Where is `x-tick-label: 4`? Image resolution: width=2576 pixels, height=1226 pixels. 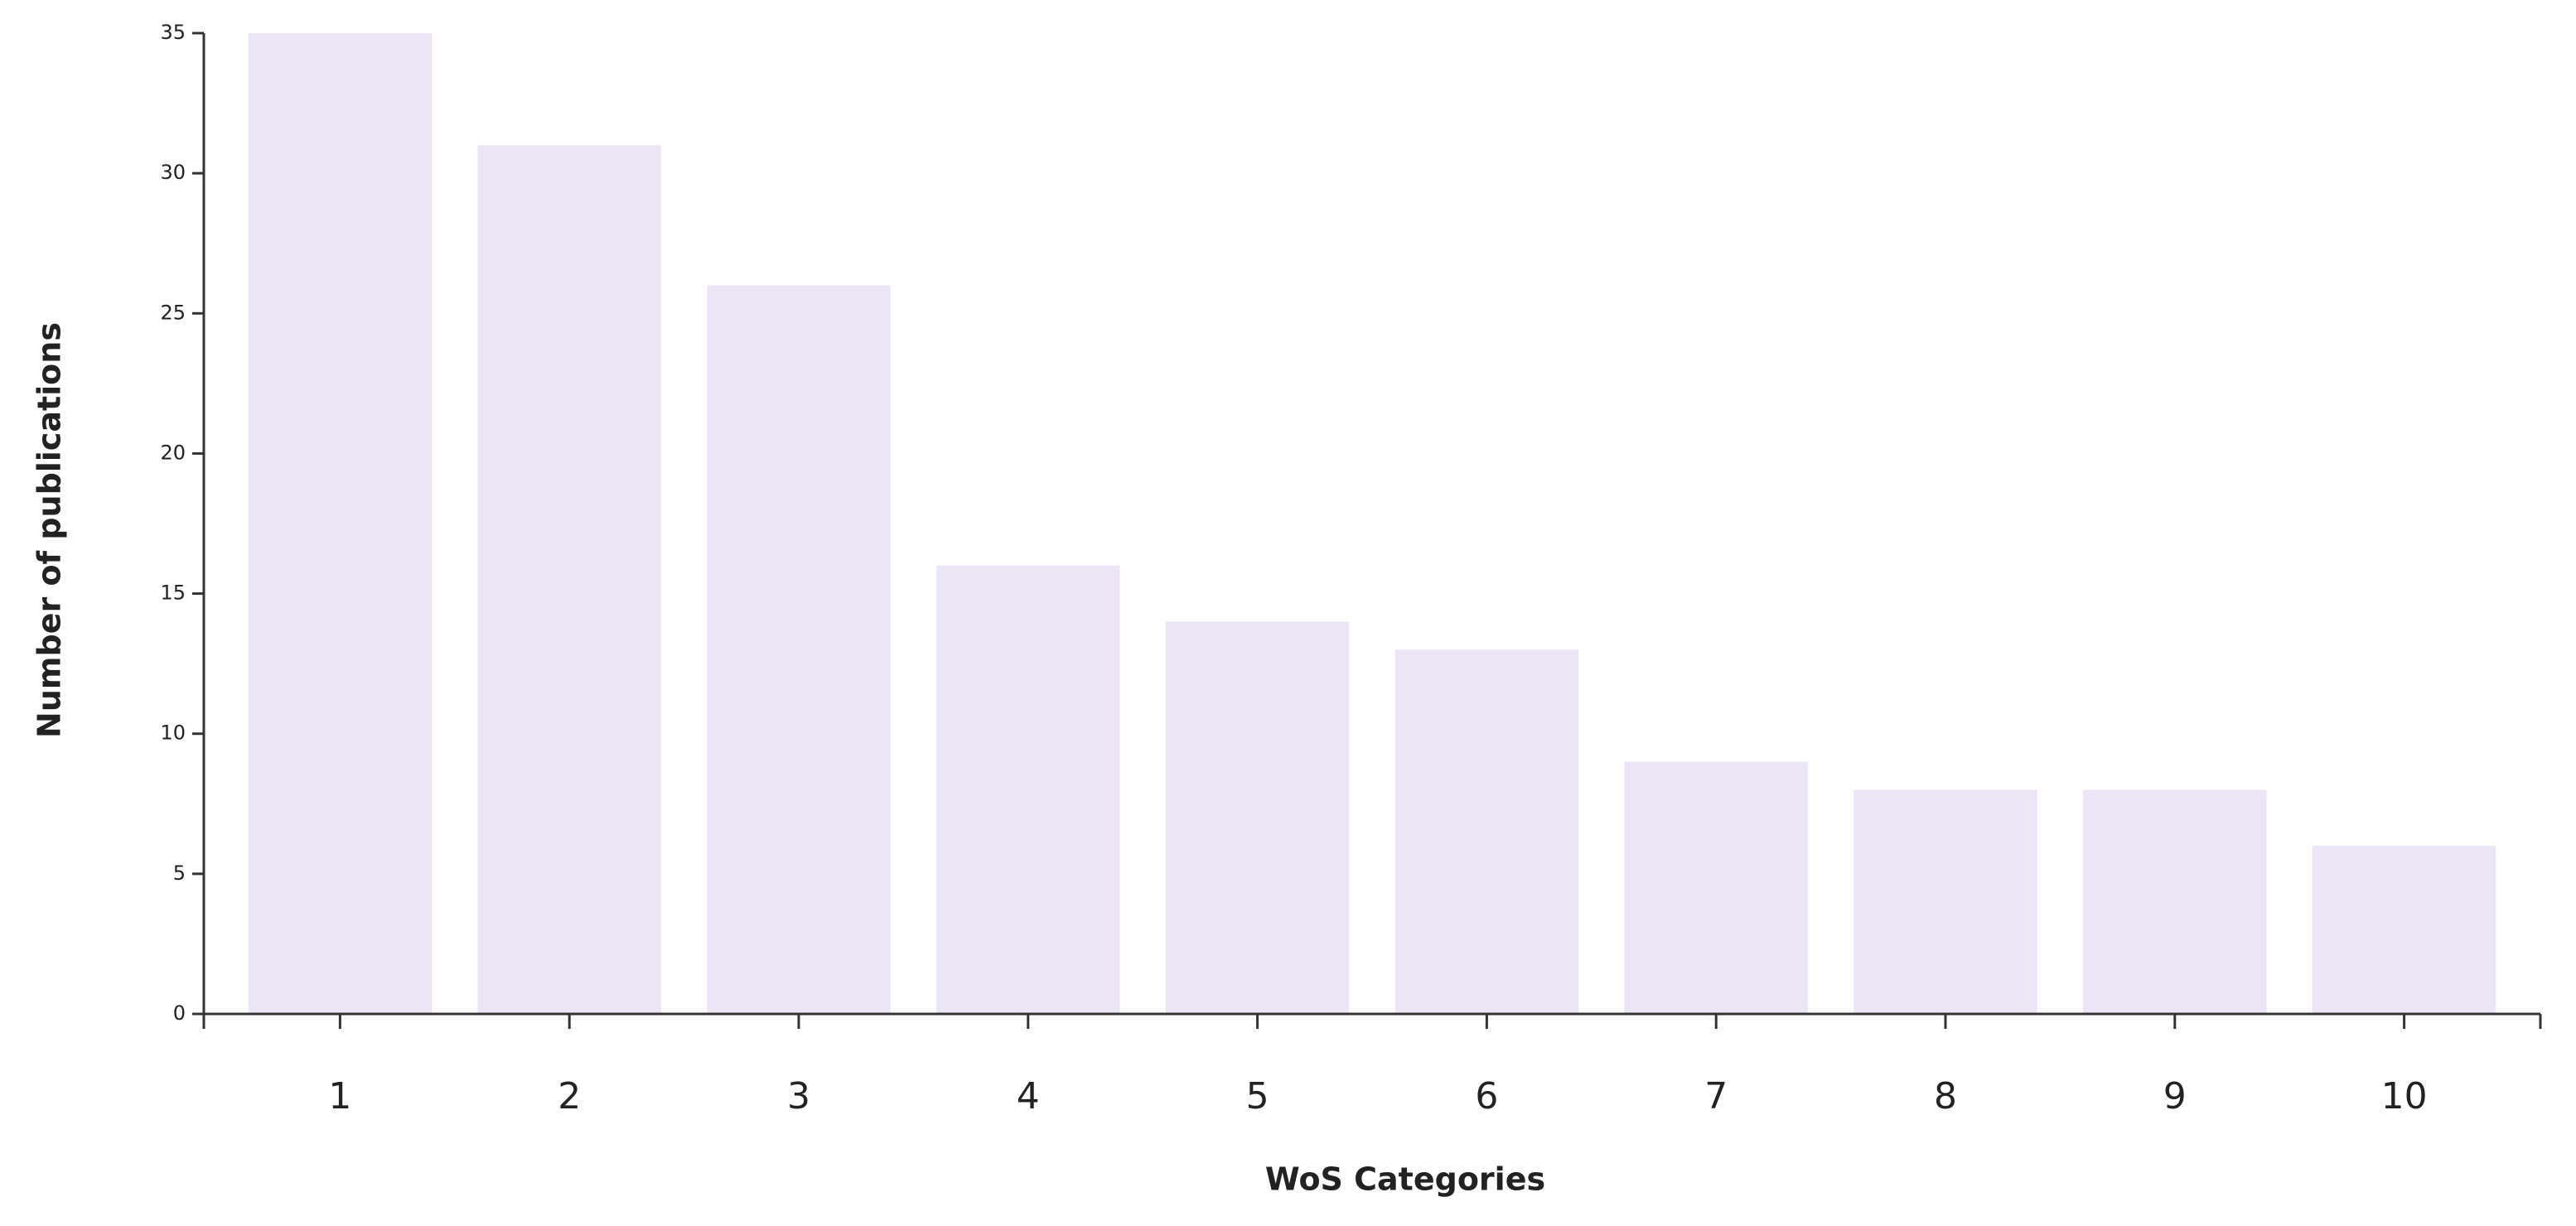 x-tick-label: 4 is located at coordinates (1028, 1096).